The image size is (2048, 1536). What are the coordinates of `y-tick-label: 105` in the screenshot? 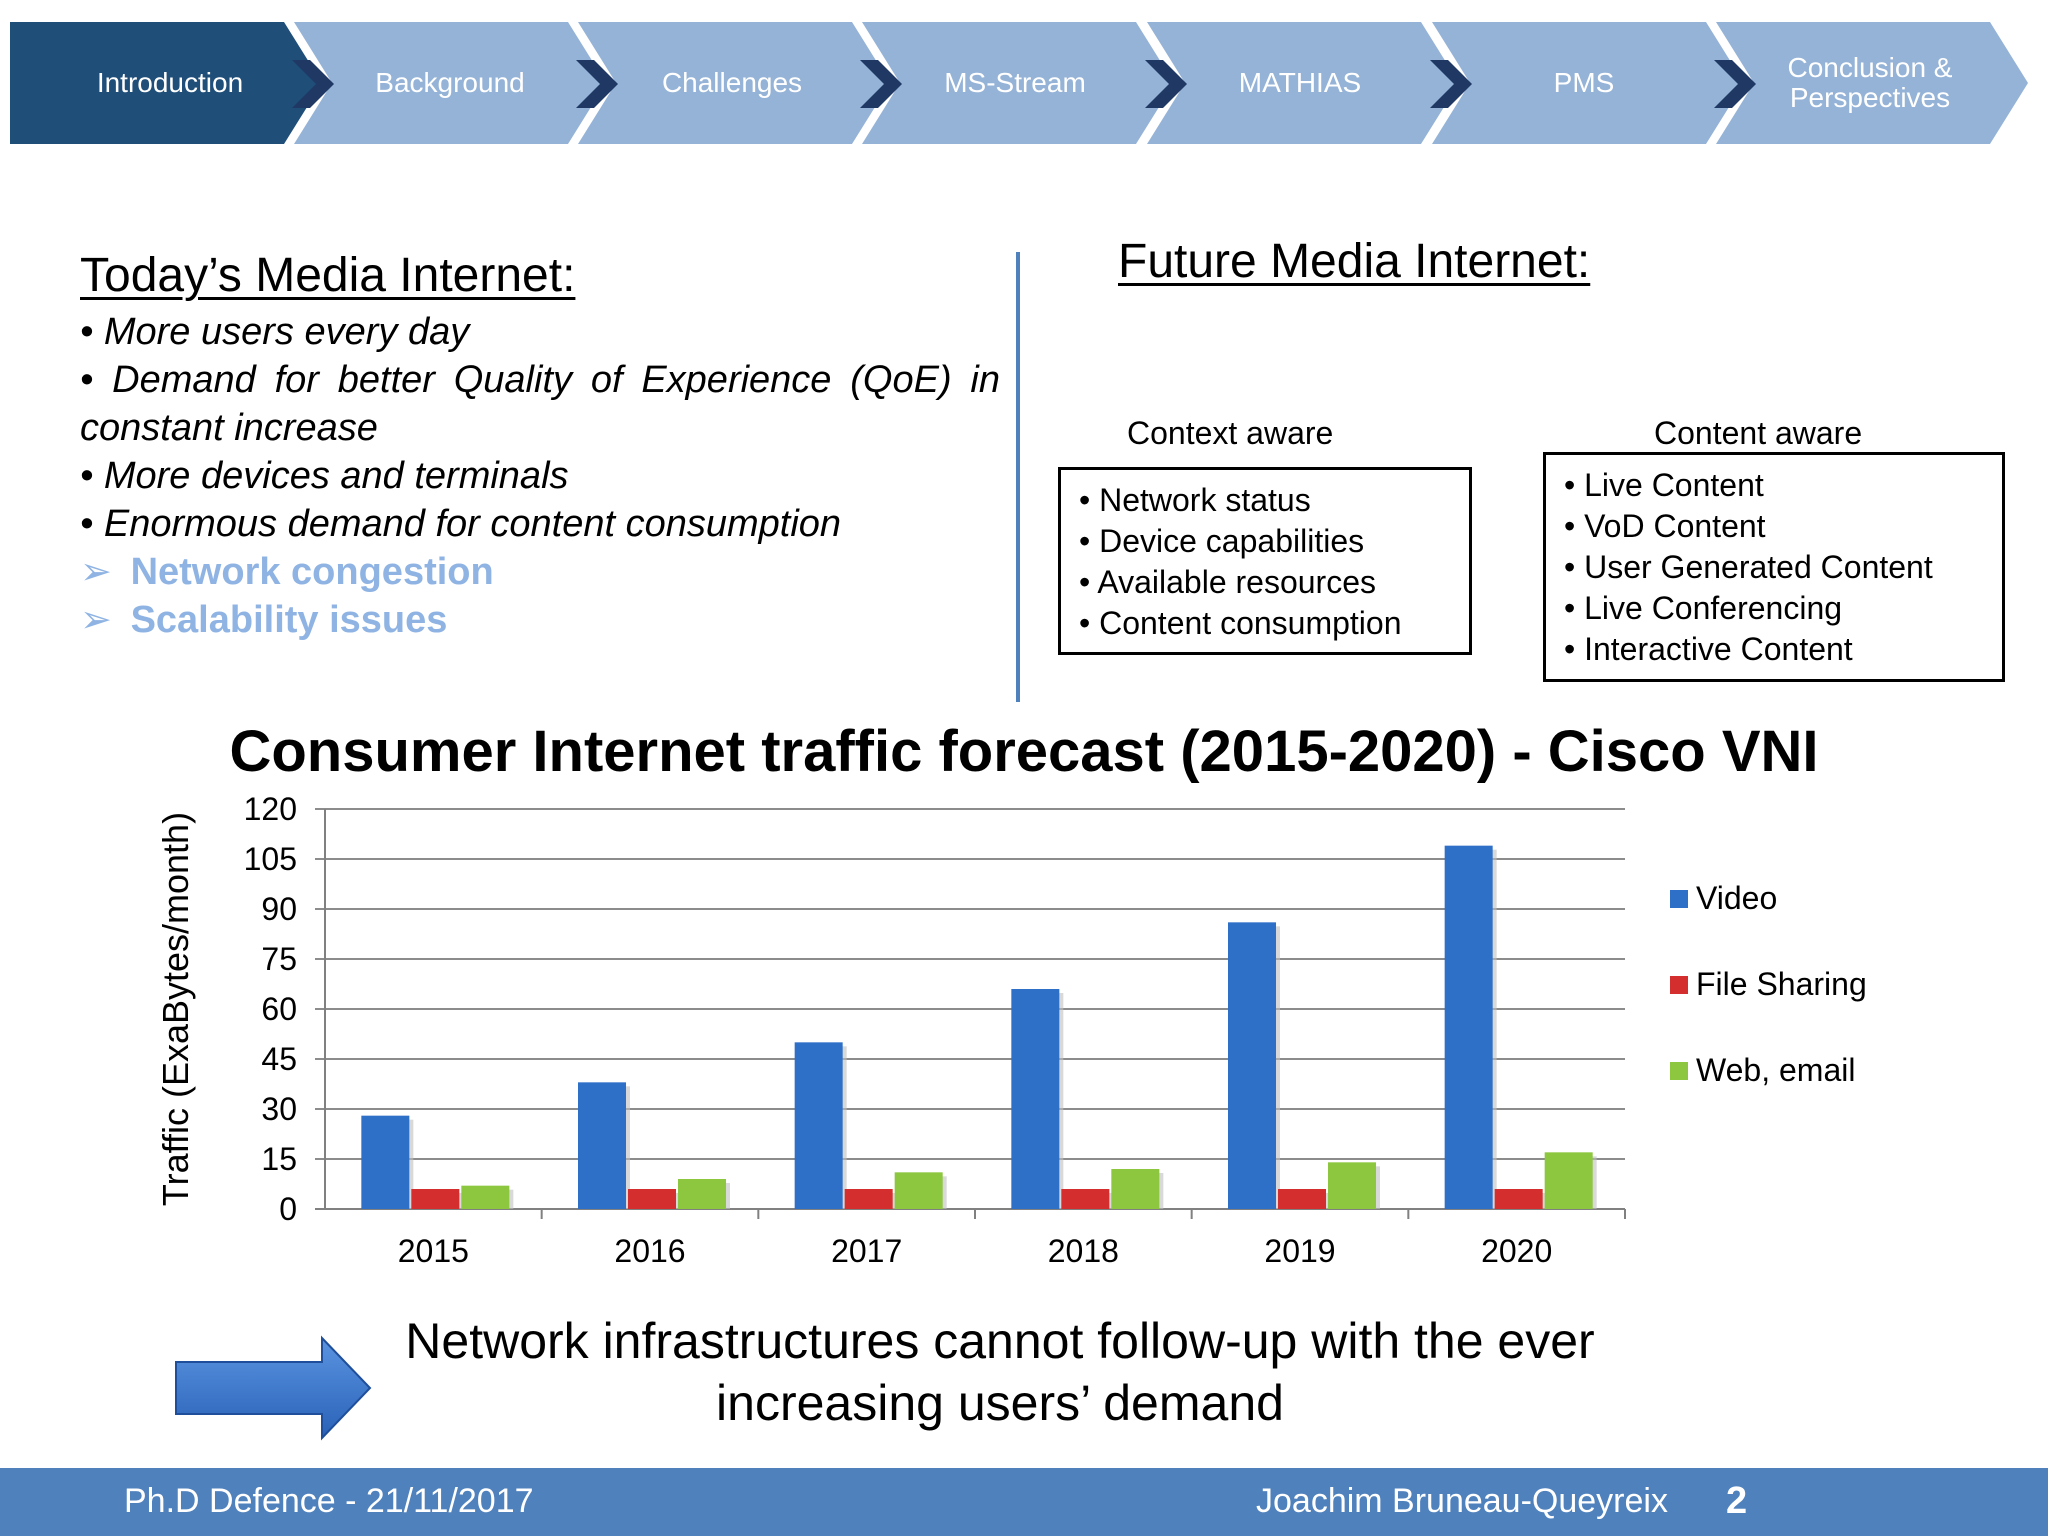 It's located at (270, 859).